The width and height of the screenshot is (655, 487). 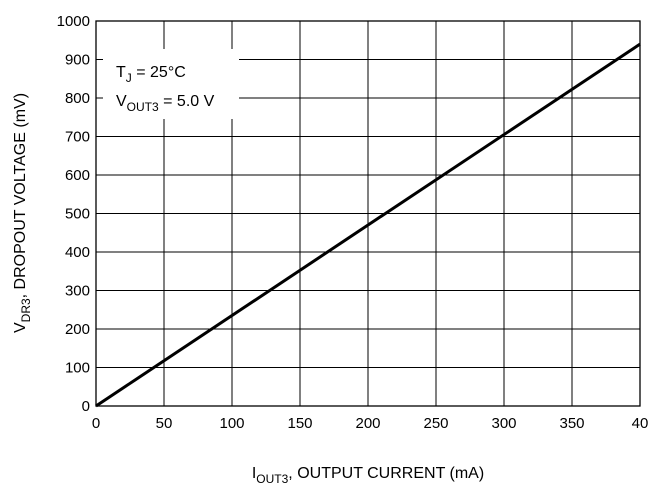 I want to click on x-axis-label: IOUT3, OUTPUT CURRENT (mA), so click(x=368, y=475).